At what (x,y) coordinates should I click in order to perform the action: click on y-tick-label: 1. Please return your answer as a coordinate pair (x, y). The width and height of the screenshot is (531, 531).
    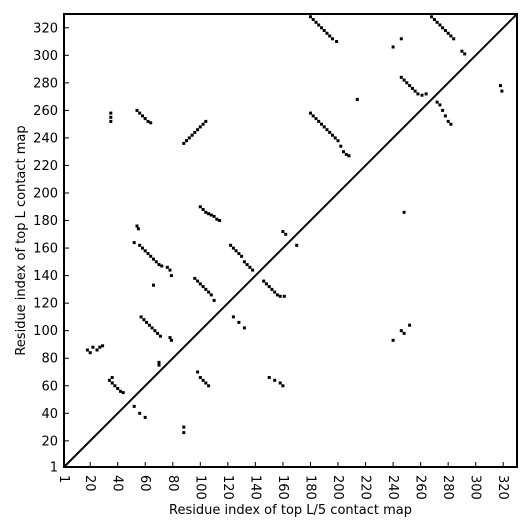
    Looking at the image, I should click on (54, 468).